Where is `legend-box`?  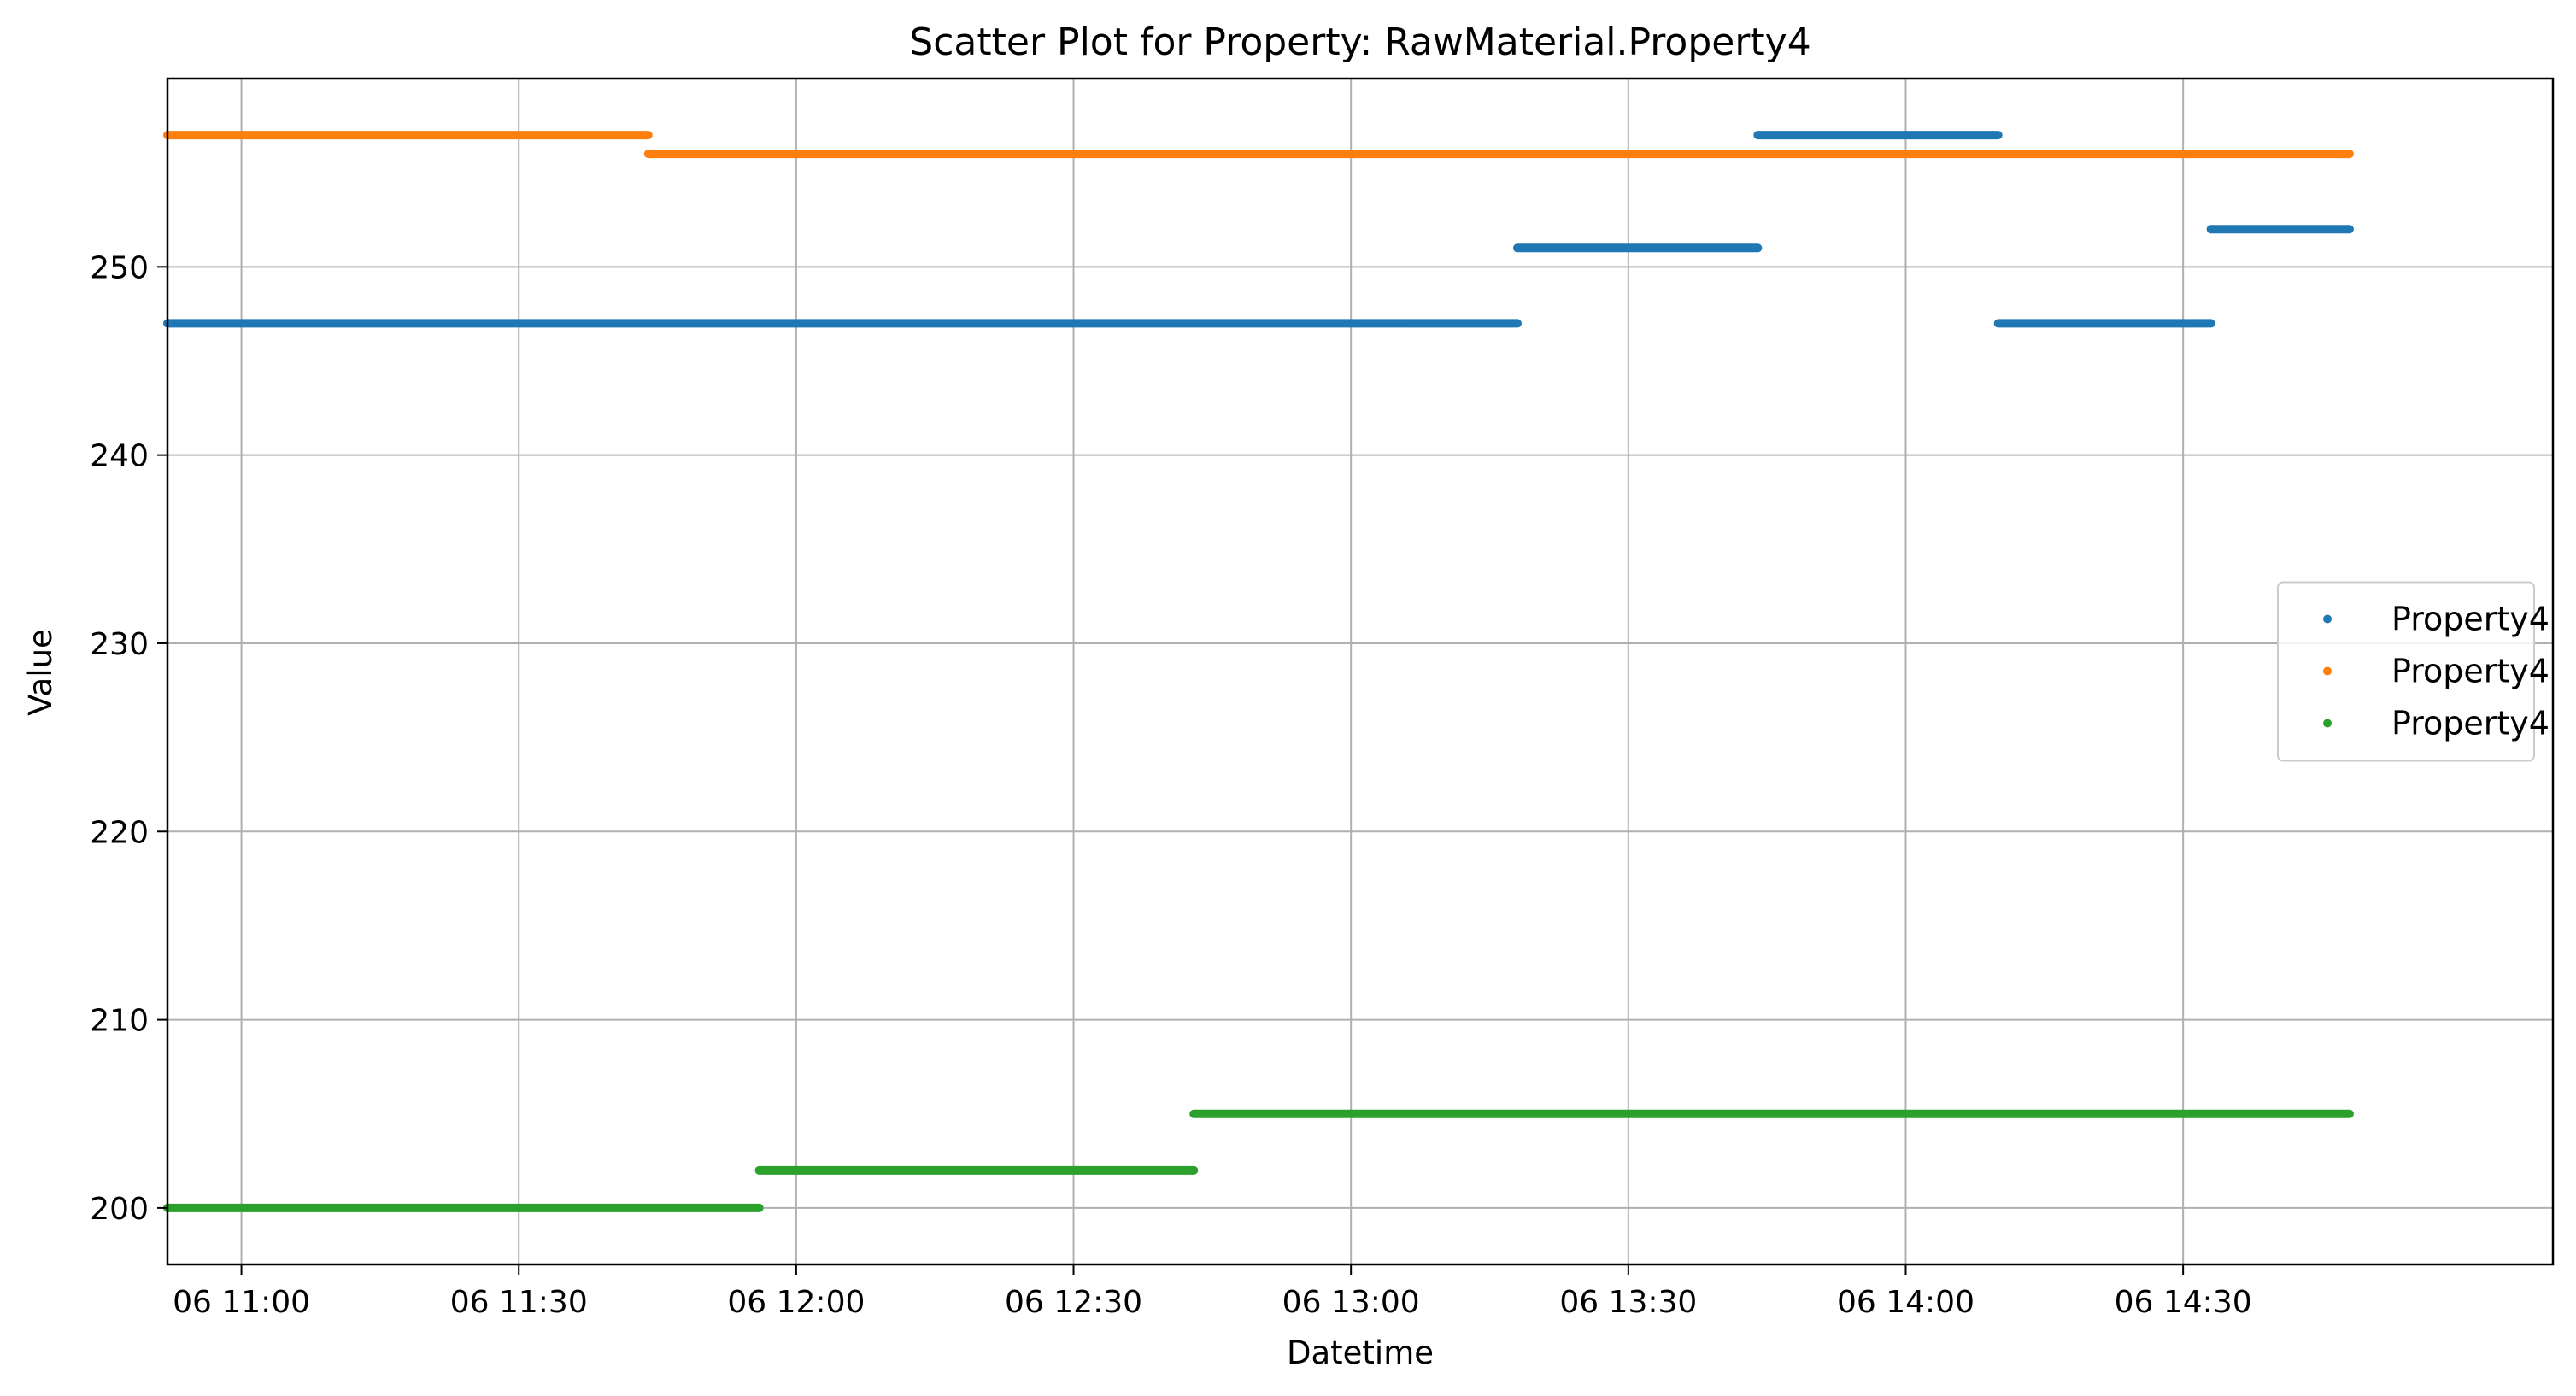
legend-box is located at coordinates (2406, 671).